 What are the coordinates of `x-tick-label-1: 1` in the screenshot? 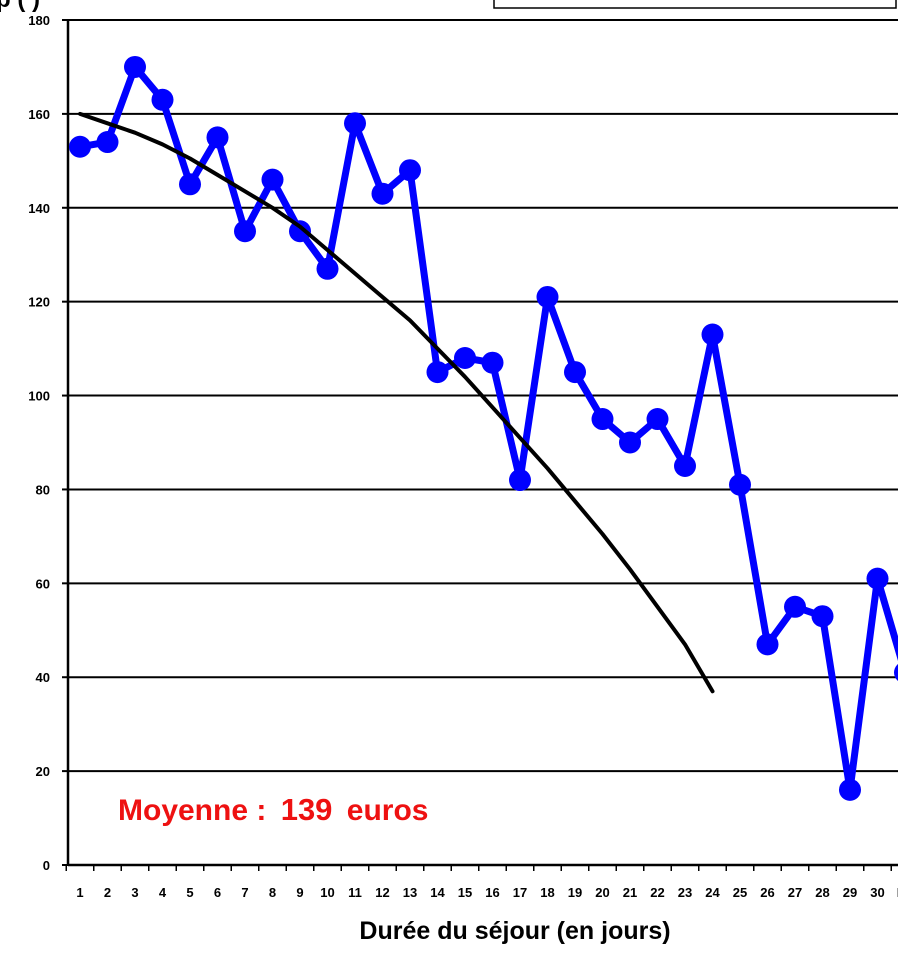 It's located at (79, 892).